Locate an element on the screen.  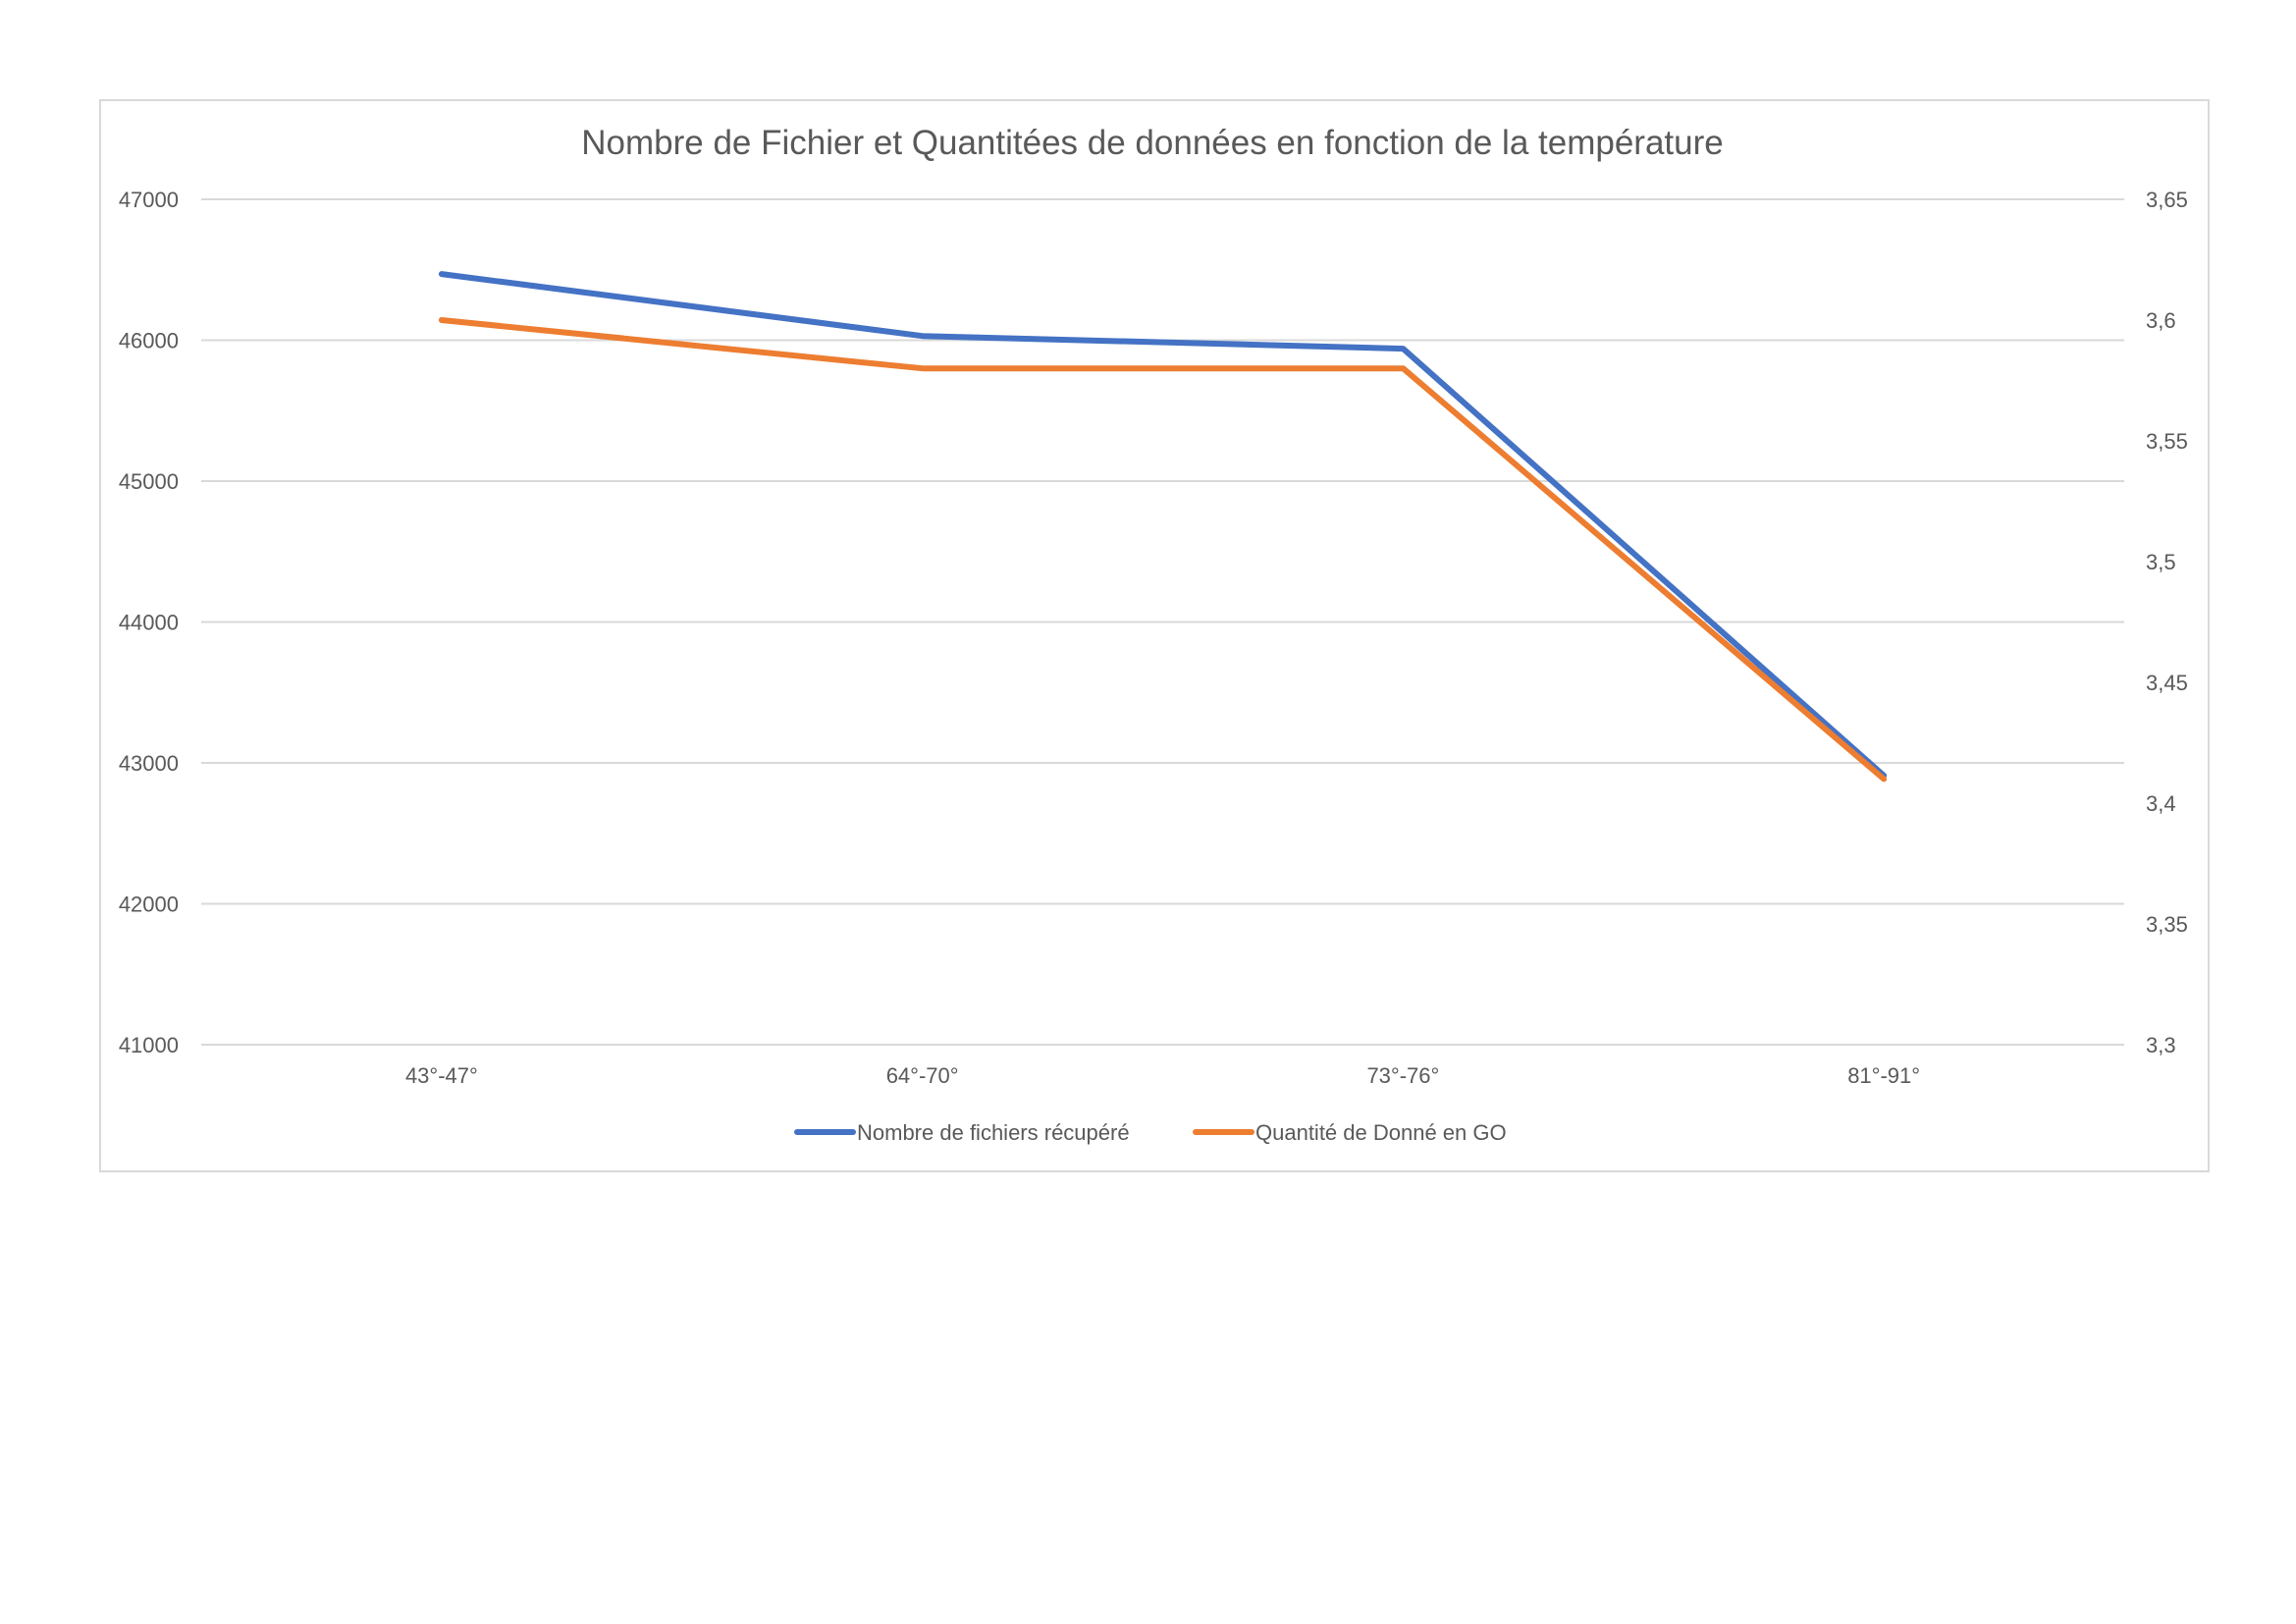
y-left-tick-label: 45000 is located at coordinates (149, 481).